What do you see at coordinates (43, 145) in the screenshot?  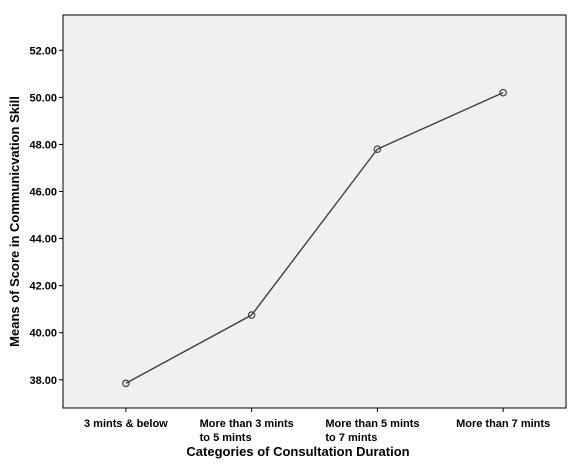 I see `y-tick-label: 48.00` at bounding box center [43, 145].